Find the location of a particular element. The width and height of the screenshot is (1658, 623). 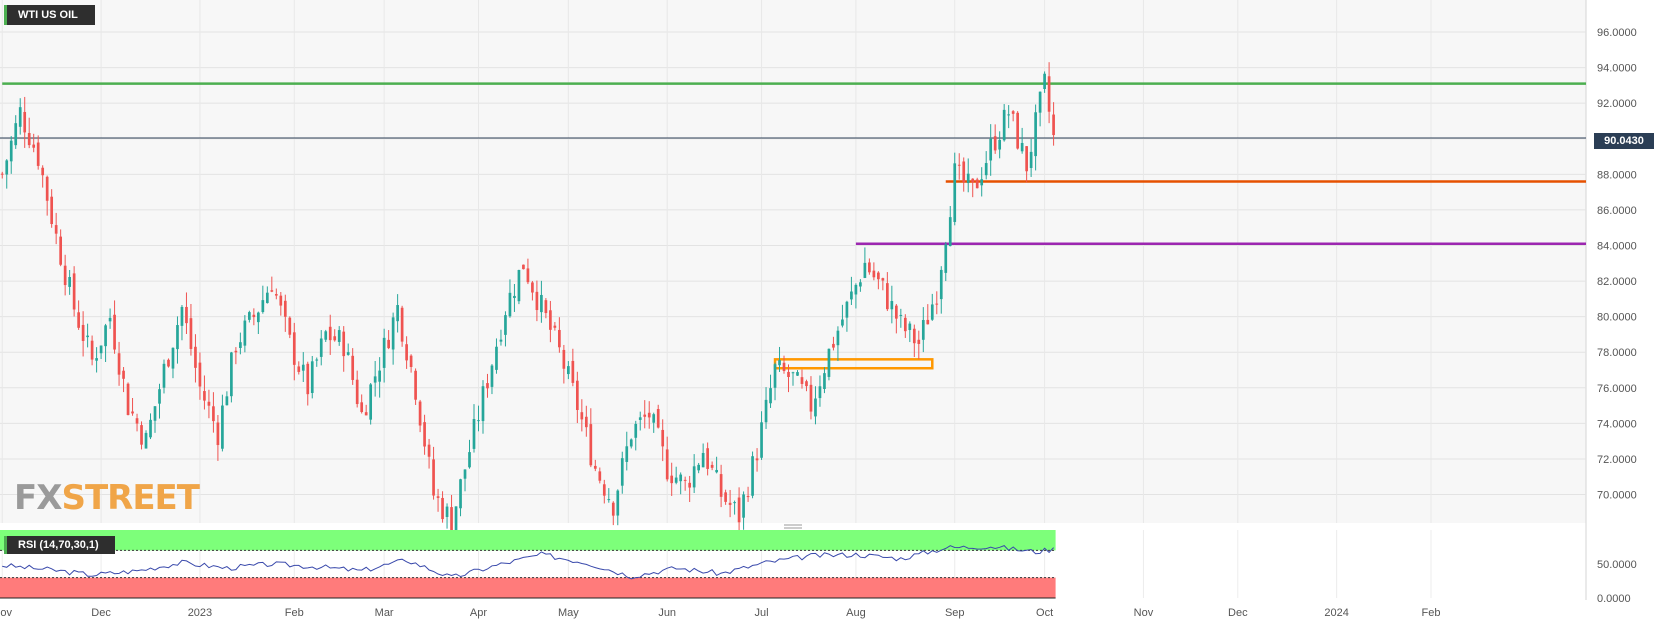

y-tick-label: 92.0000 is located at coordinates (1617, 104).